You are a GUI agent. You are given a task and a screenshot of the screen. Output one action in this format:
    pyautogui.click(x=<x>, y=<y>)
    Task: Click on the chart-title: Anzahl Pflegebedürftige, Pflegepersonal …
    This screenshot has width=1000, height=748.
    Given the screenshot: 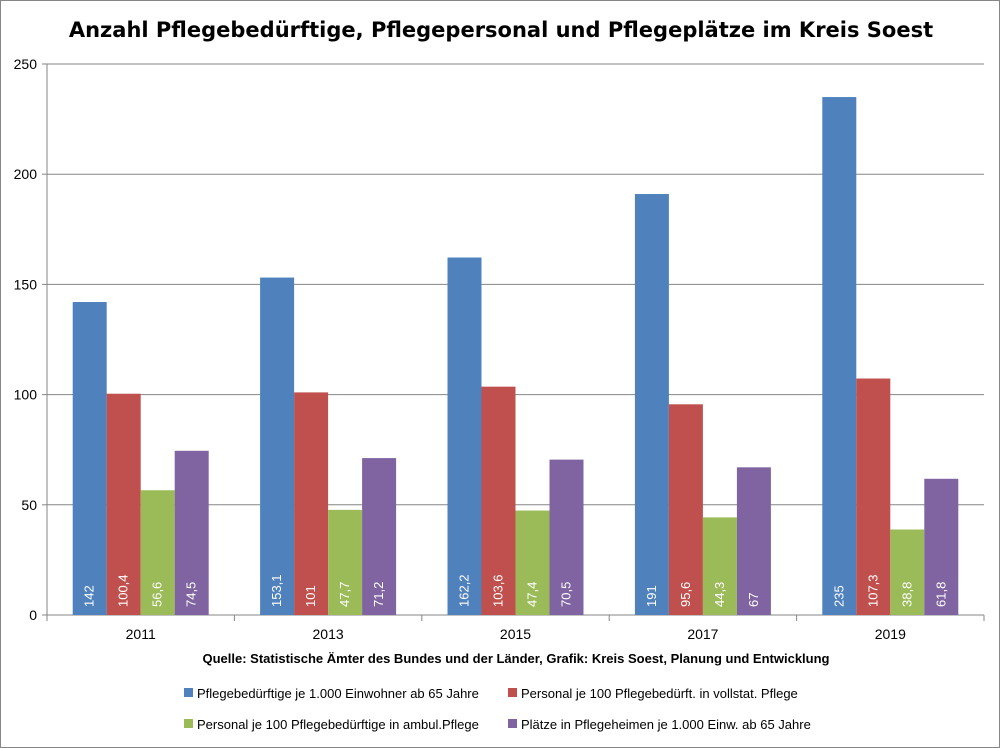 What is the action you would take?
    pyautogui.click(x=501, y=30)
    